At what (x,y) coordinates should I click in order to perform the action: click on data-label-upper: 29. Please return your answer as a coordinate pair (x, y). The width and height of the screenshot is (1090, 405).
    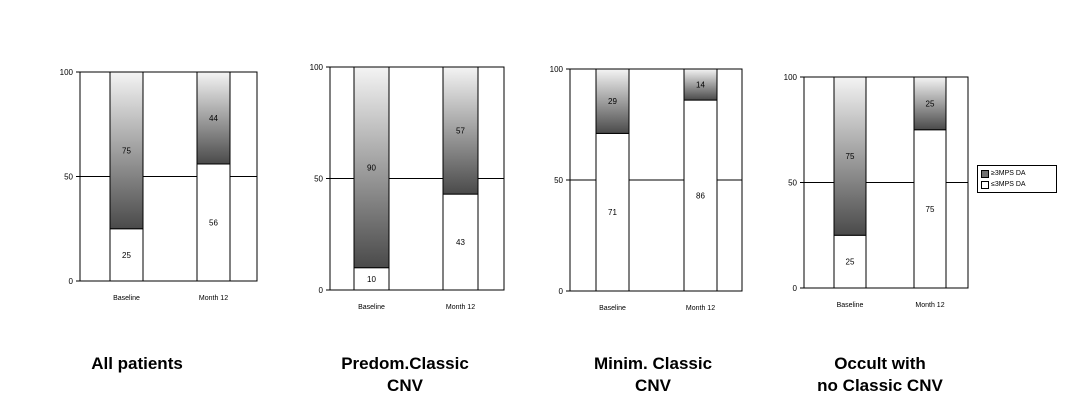
    Looking at the image, I should click on (612, 101).